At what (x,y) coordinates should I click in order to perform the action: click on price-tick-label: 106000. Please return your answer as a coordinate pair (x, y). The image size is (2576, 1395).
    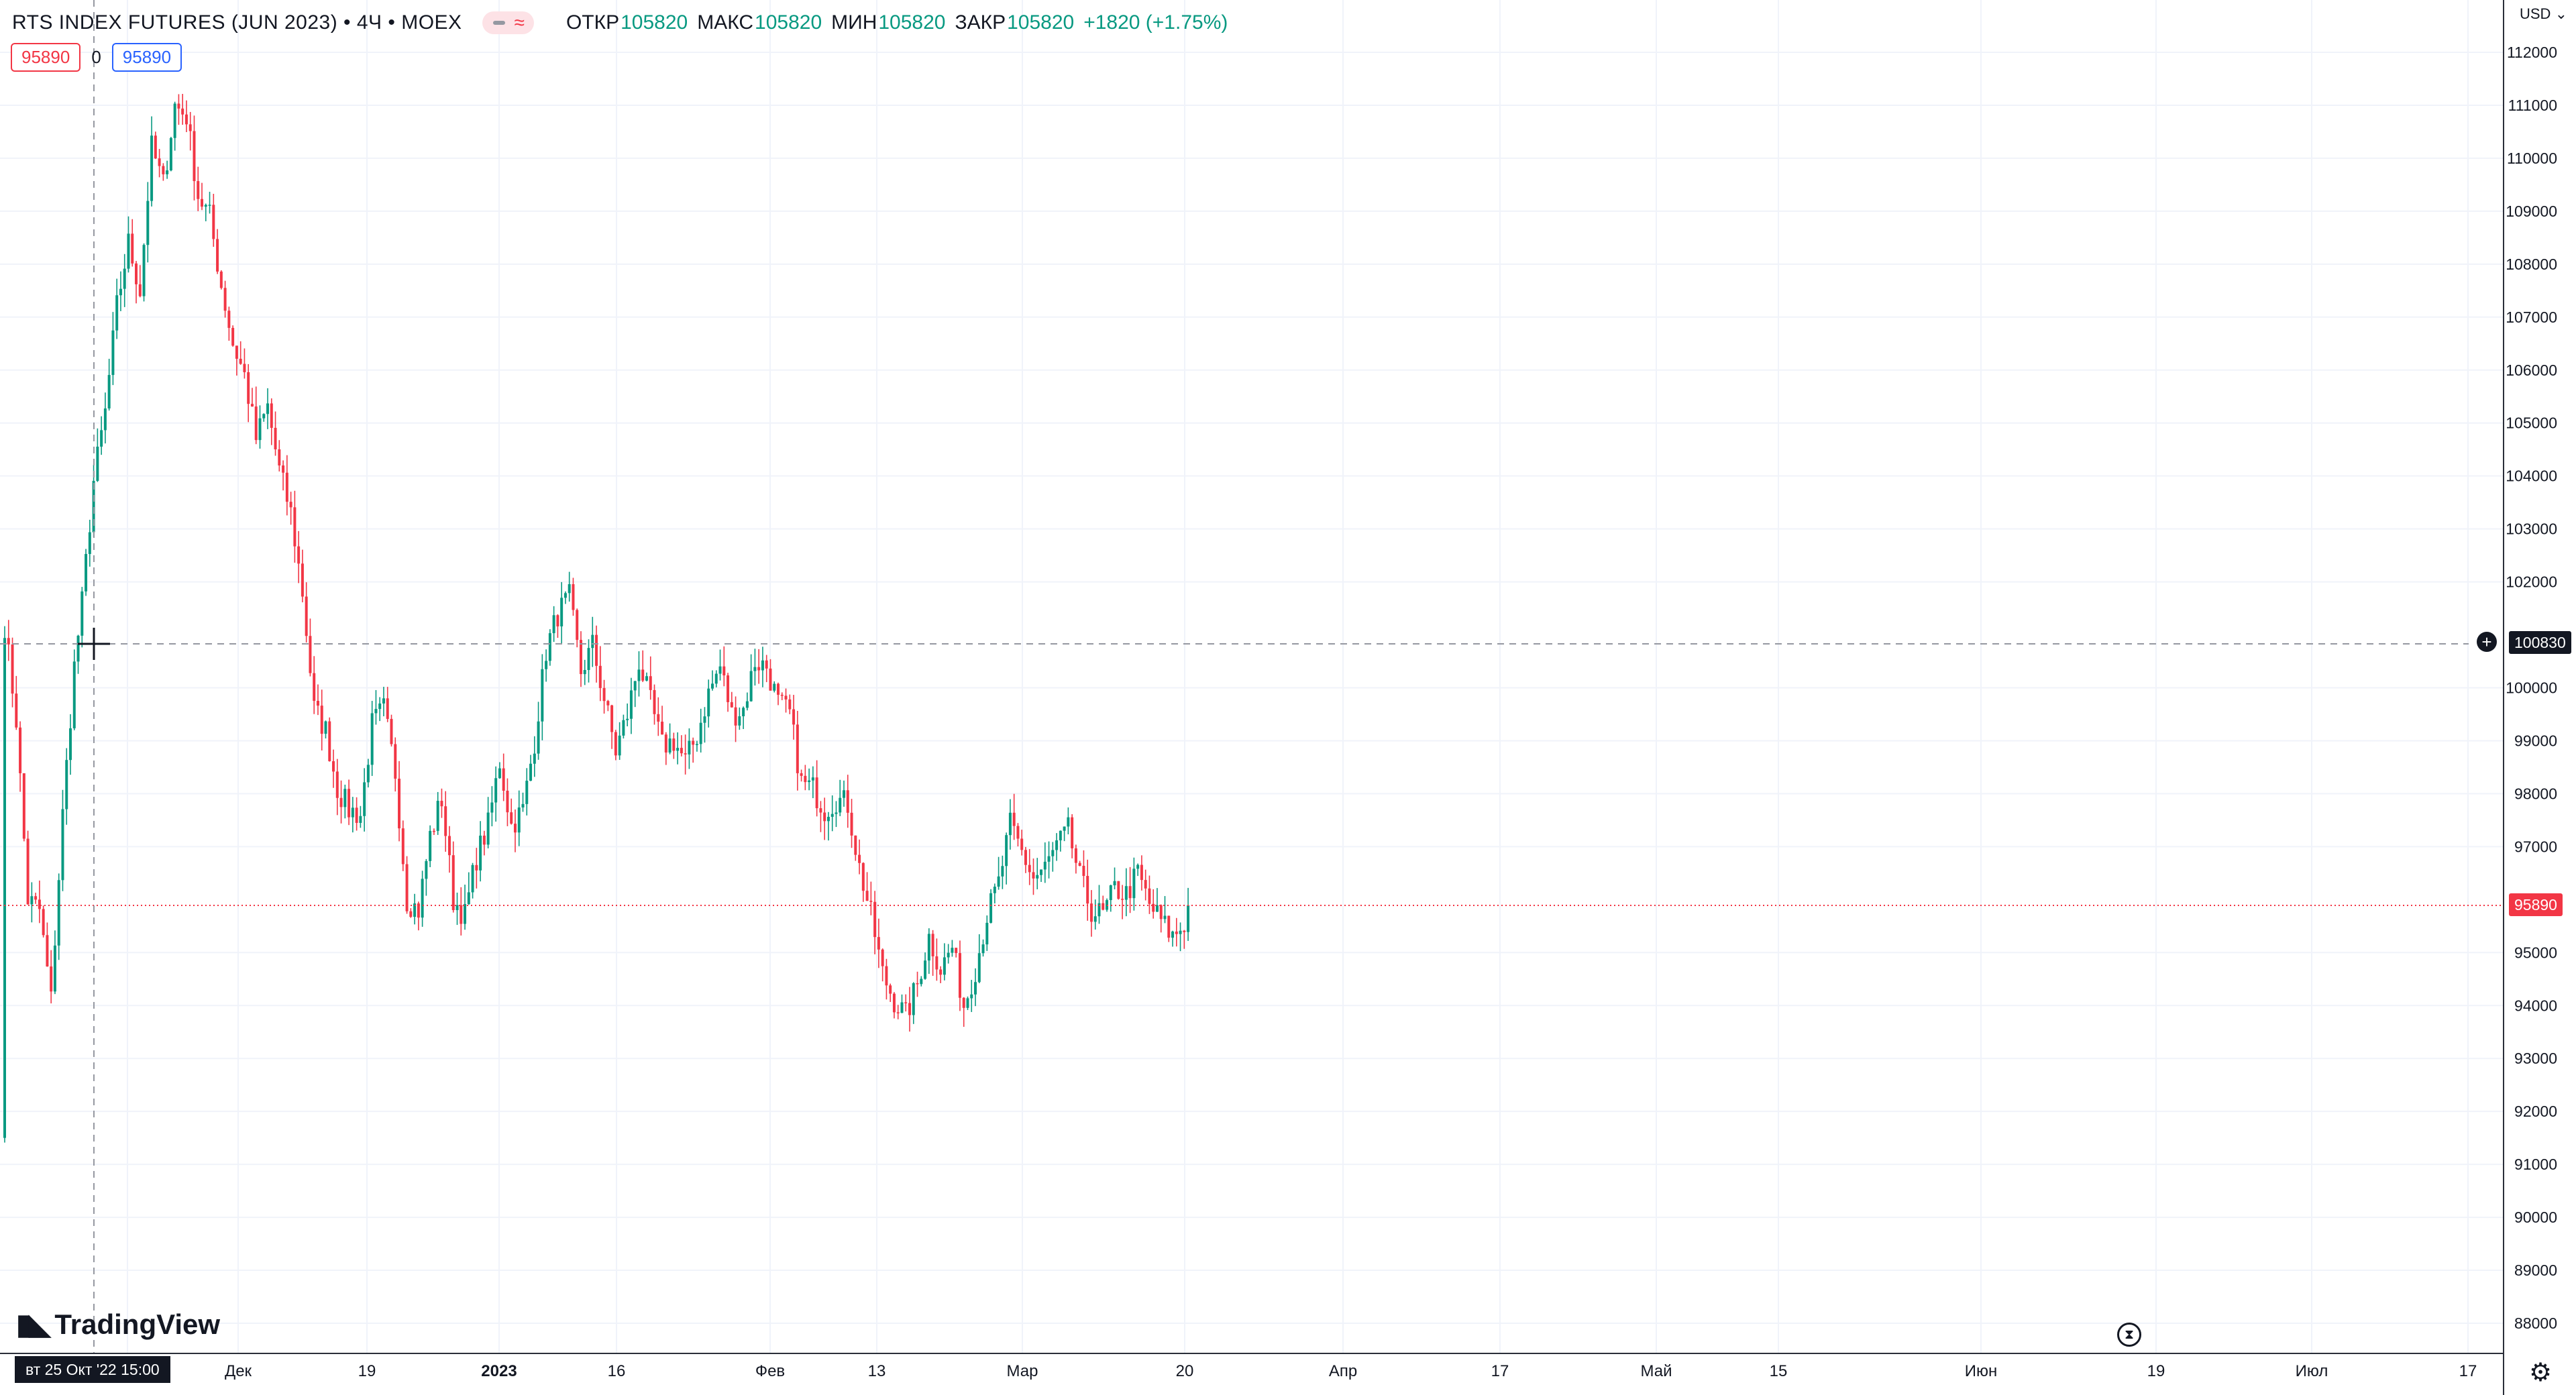
    Looking at the image, I should click on (2531, 370).